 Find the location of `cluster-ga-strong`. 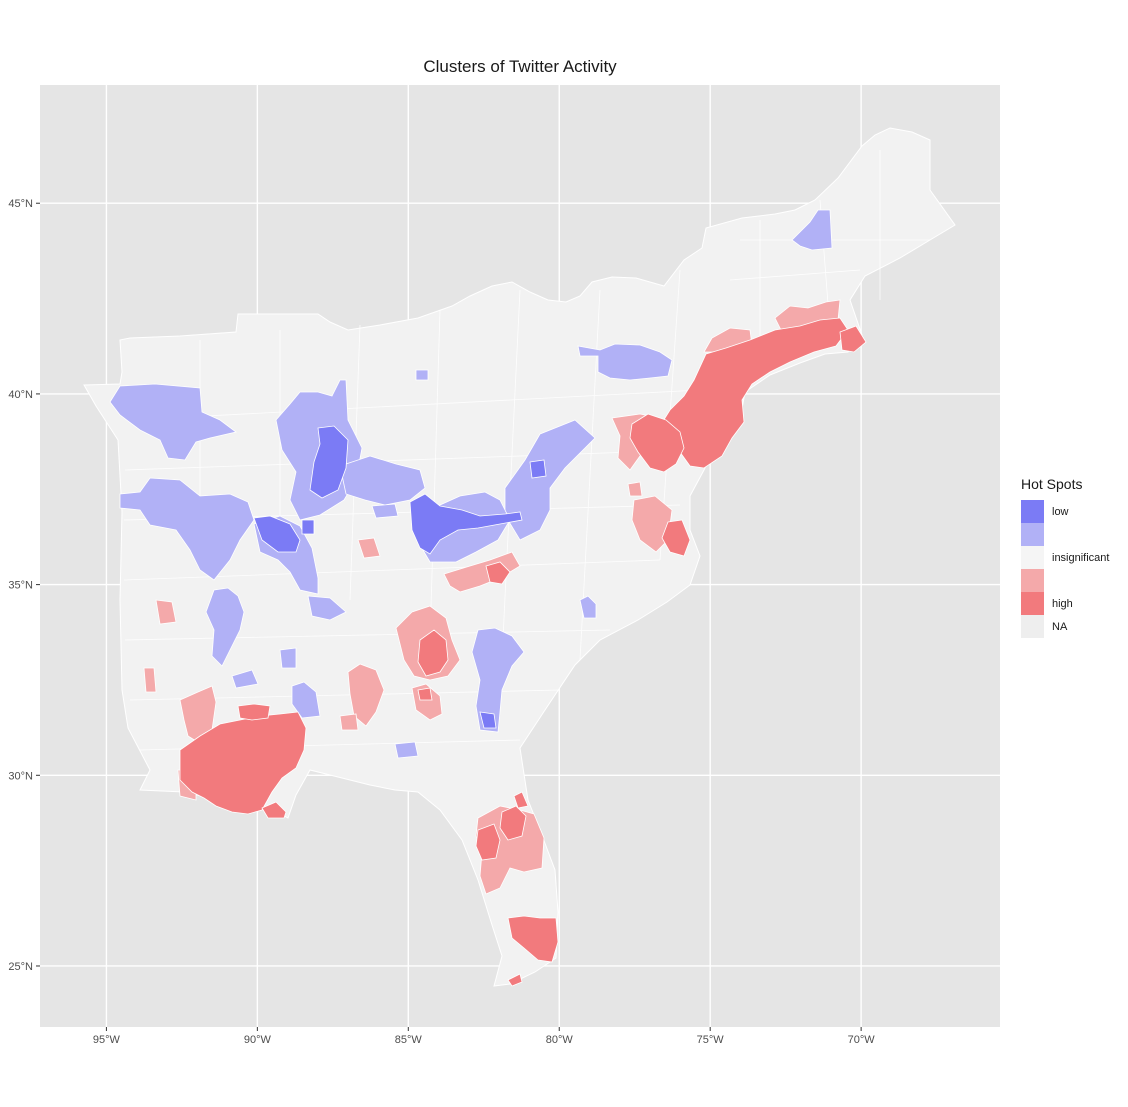

cluster-ga-strong is located at coordinates (488, 720).